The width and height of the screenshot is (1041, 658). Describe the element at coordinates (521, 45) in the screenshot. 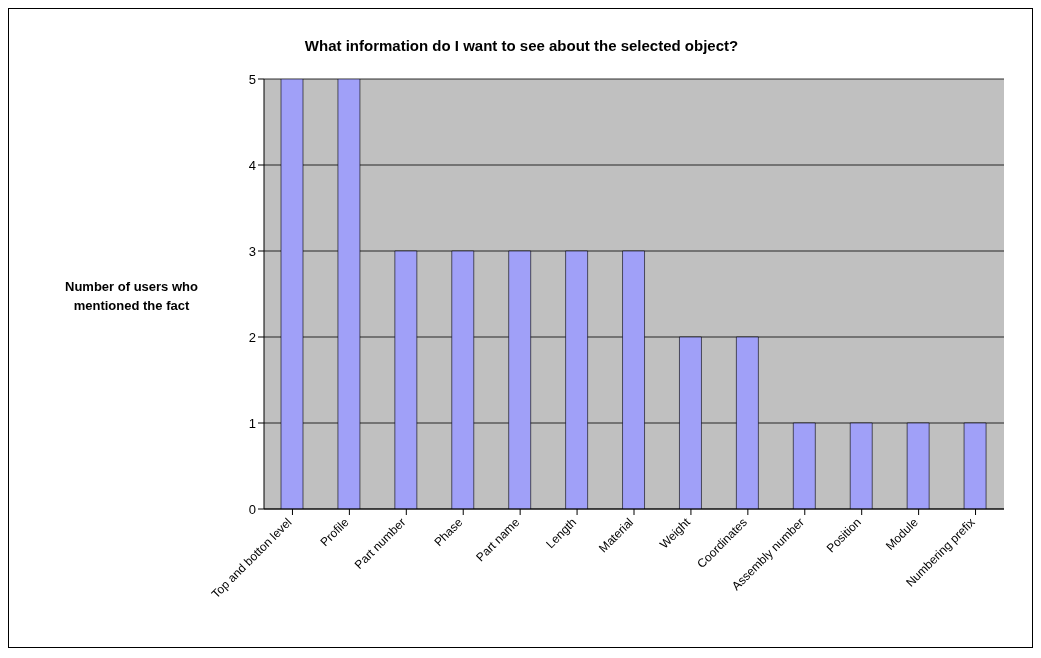

I see `chart-title: What information do I want to see about the selected object?` at that location.